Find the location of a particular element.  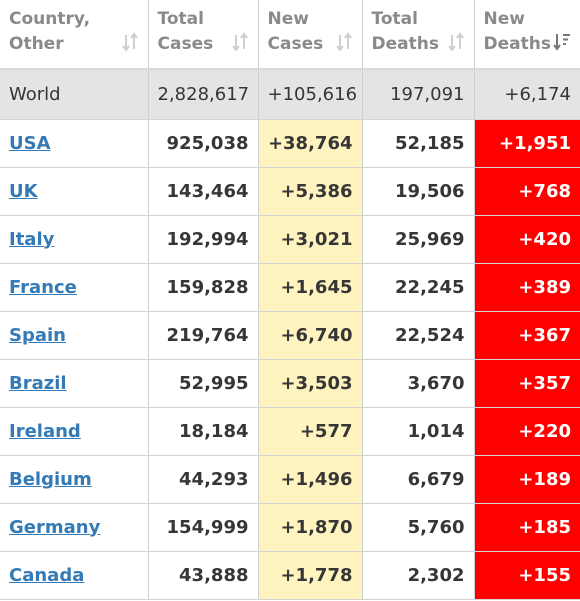

country-cell: Belgium is located at coordinates (74, 479).